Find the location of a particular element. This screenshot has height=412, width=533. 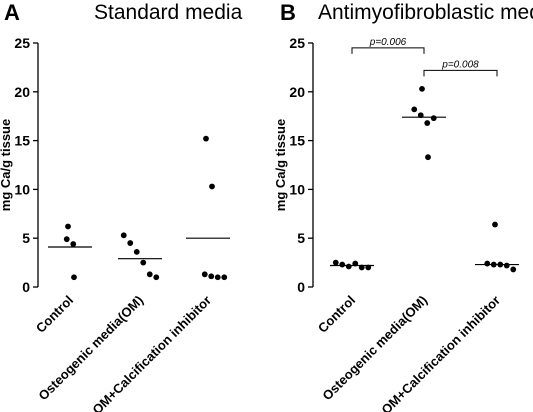

p-value-label: p=0.008 is located at coordinates (460, 64).